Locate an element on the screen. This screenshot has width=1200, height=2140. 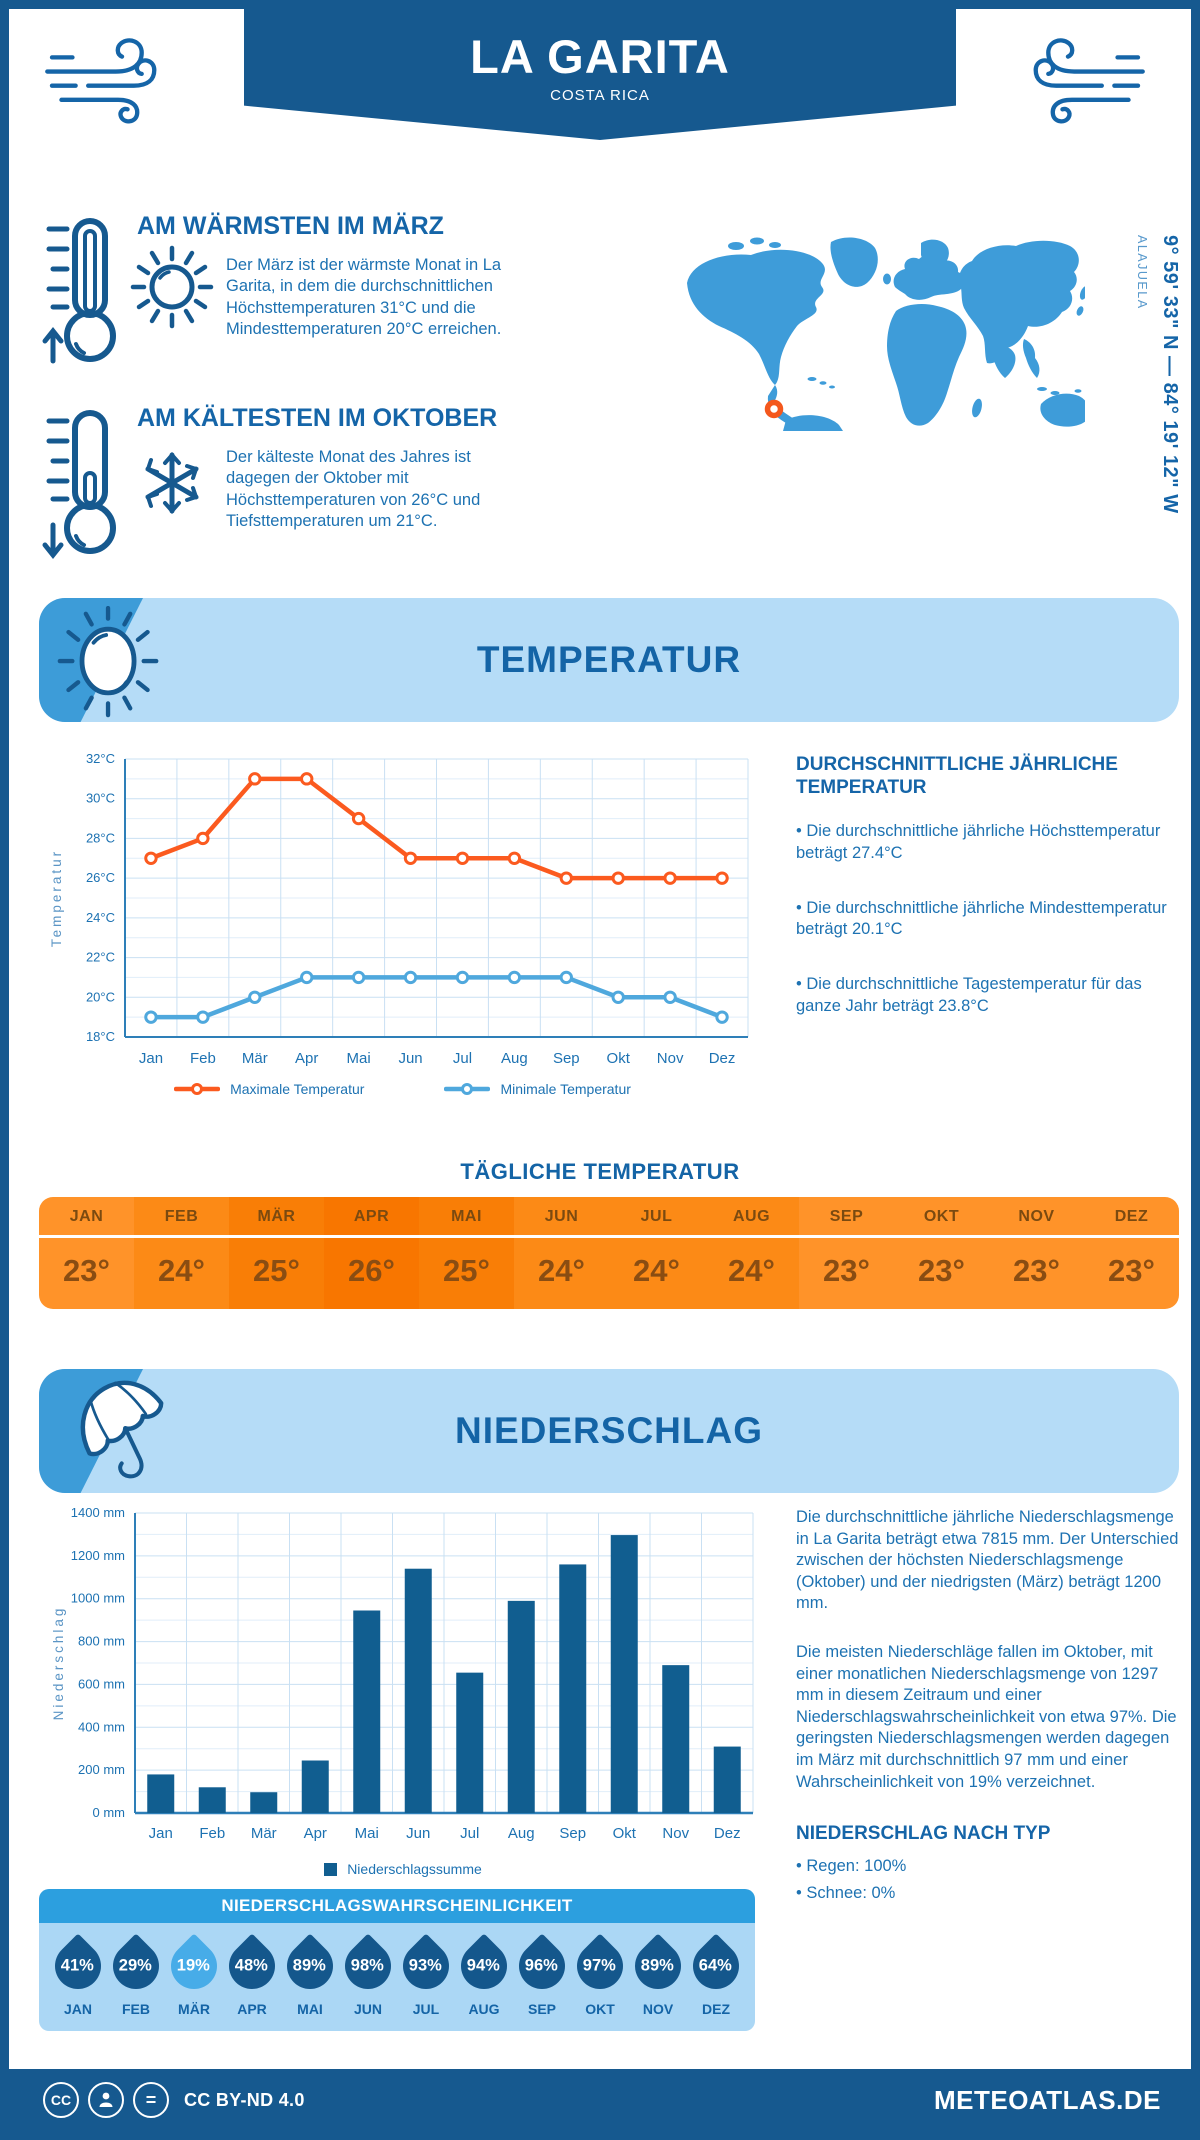
probability-cell: 29% FEB is located at coordinates (136, 1972).